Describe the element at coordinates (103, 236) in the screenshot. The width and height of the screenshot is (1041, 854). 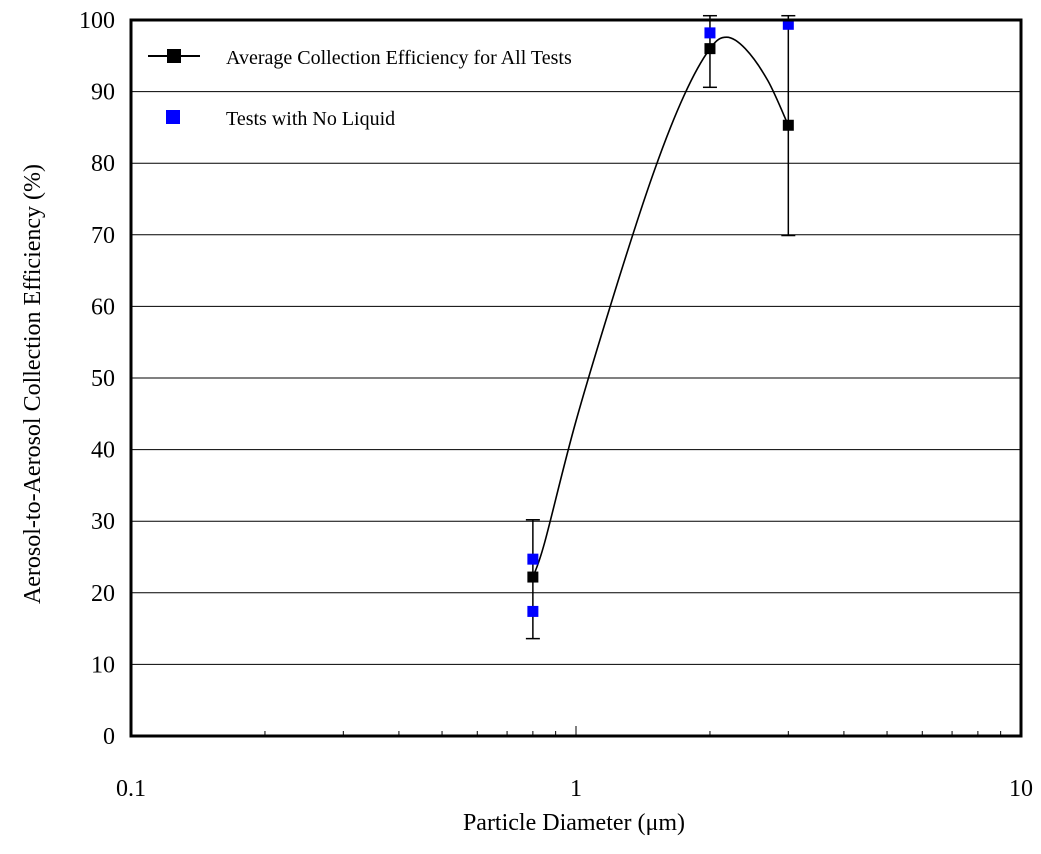
I see `y-tick-label: 70` at that location.